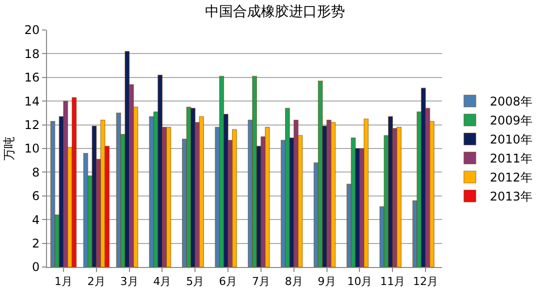  What do you see at coordinates (327, 281) in the screenshot?
I see `x-tick-label: 9月` at bounding box center [327, 281].